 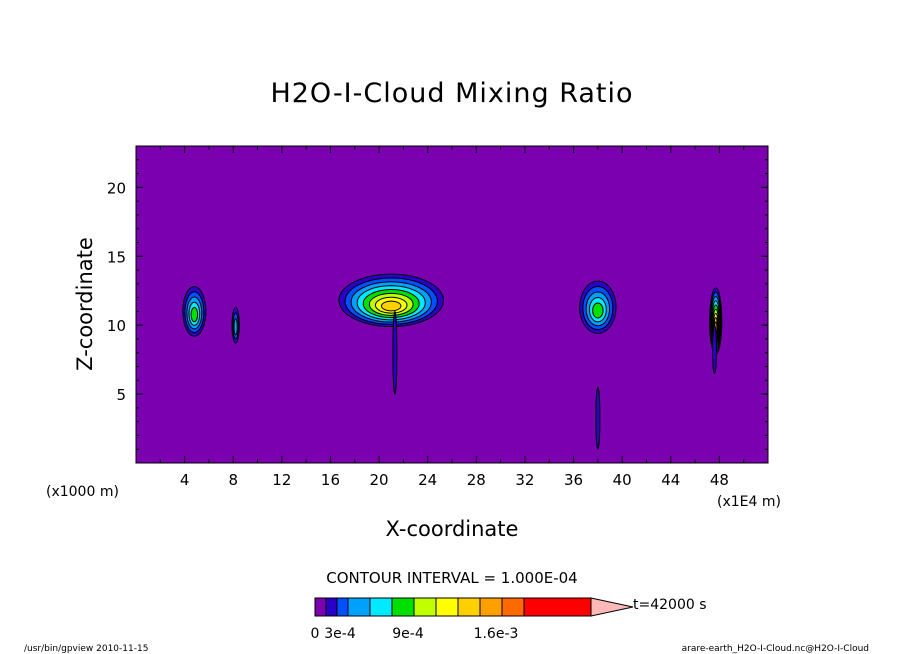 What do you see at coordinates (233, 480) in the screenshot?
I see `x-tick-label: 8` at bounding box center [233, 480].